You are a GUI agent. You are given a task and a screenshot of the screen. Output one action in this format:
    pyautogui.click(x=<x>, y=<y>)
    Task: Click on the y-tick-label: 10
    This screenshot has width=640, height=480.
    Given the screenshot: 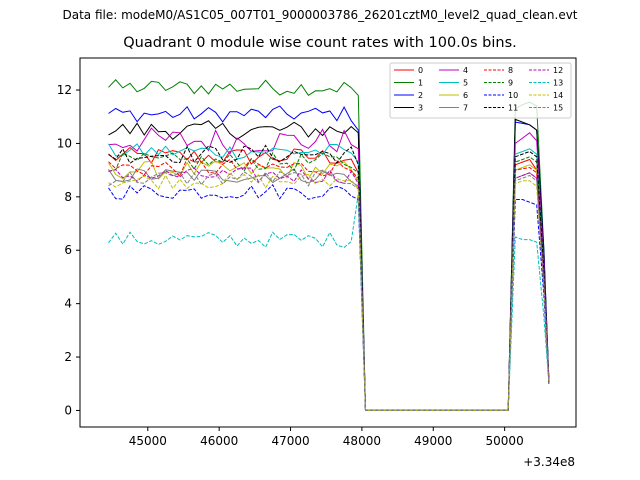 What is the action you would take?
    pyautogui.click(x=64, y=143)
    